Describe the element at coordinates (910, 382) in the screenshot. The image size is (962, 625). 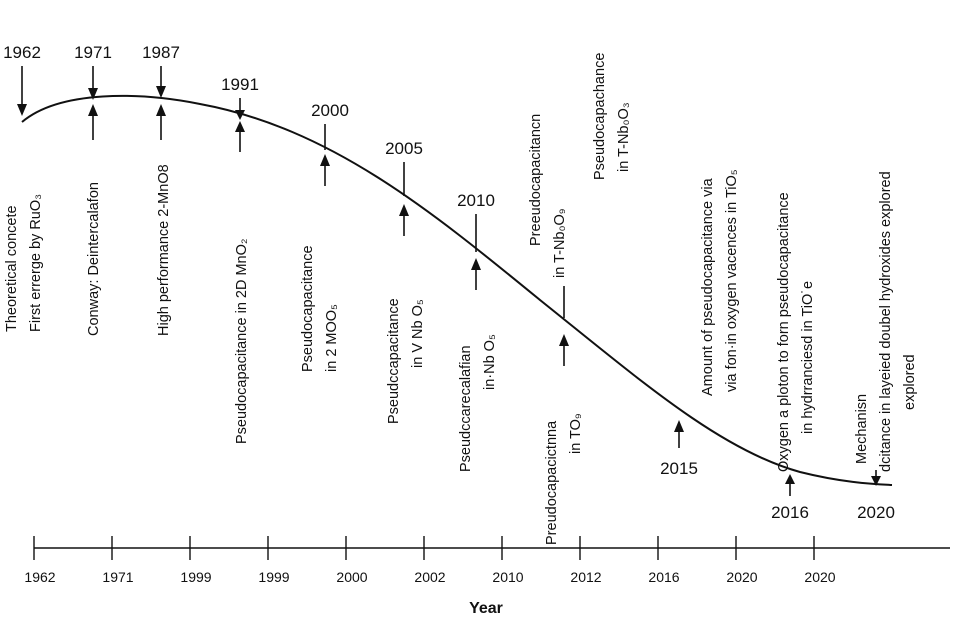
I see `event-label: explored` at that location.